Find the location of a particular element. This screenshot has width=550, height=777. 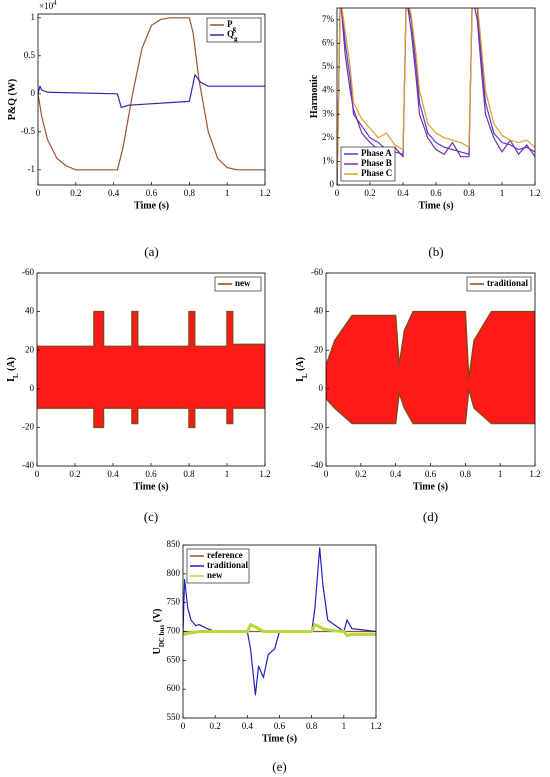

y-tick-label: -40 is located at coordinates (317, 465).